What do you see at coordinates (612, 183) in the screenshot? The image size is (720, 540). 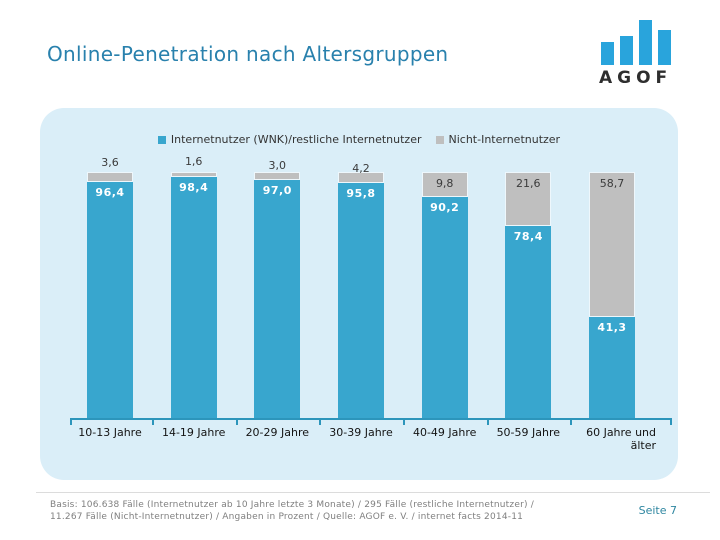 I see `value-label-nicht-internetnutzer: 58,7` at bounding box center [612, 183].